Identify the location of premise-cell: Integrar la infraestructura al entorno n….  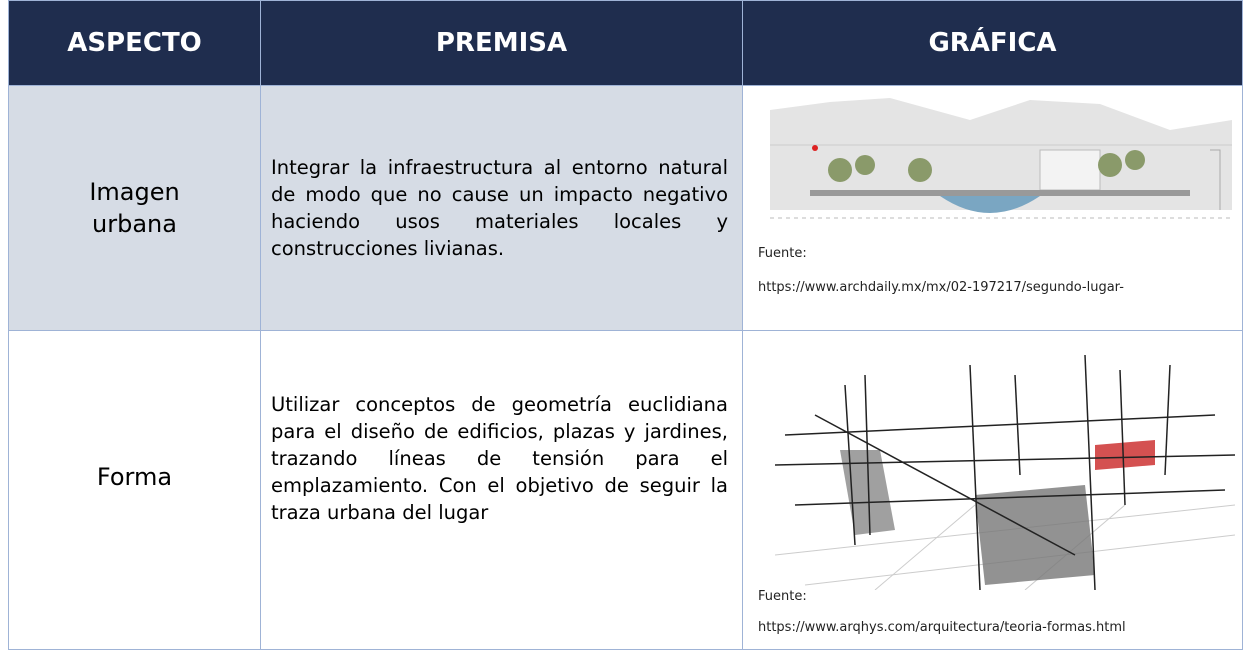
(501, 208).